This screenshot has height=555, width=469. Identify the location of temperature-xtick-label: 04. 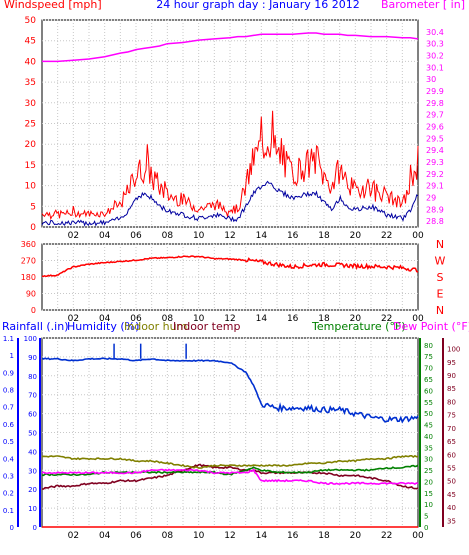
(105, 536).